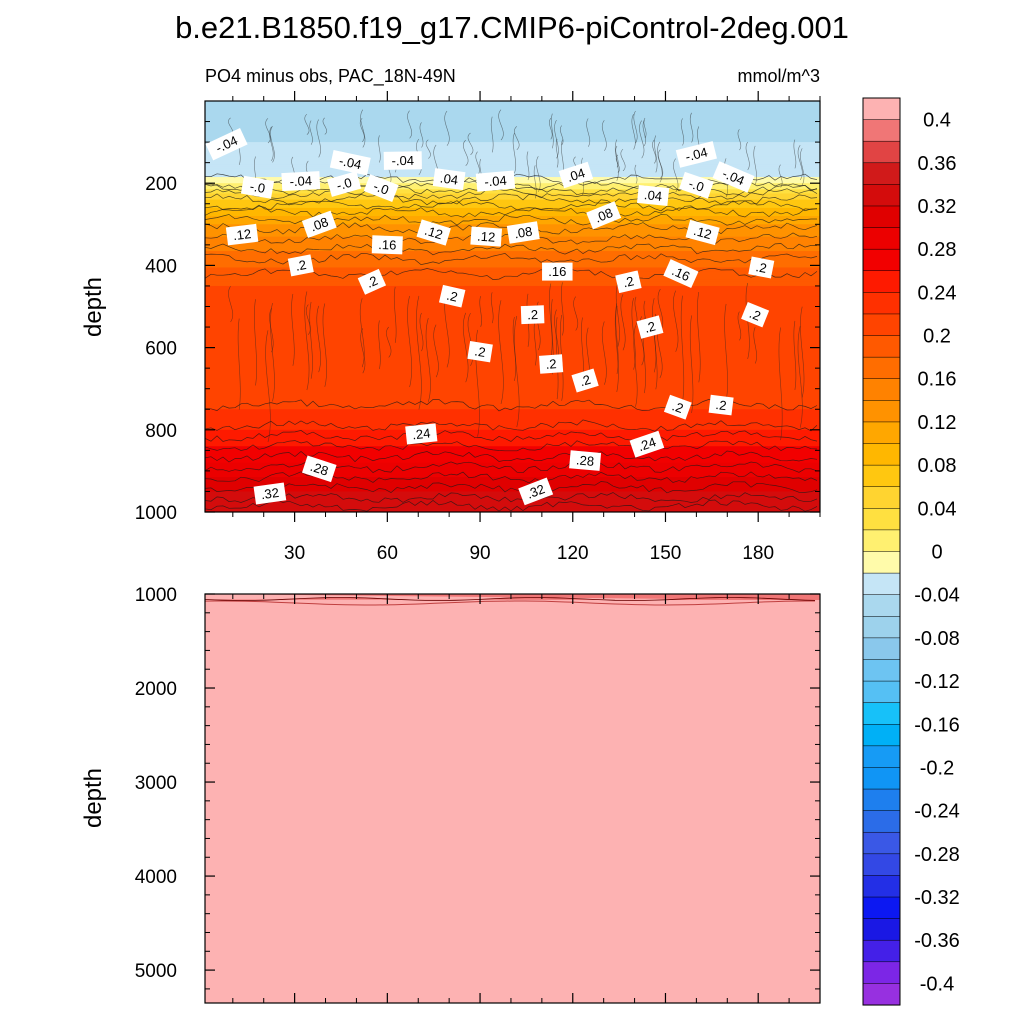  I want to click on top-panel-y-axis-label: depth, so click(93, 307).